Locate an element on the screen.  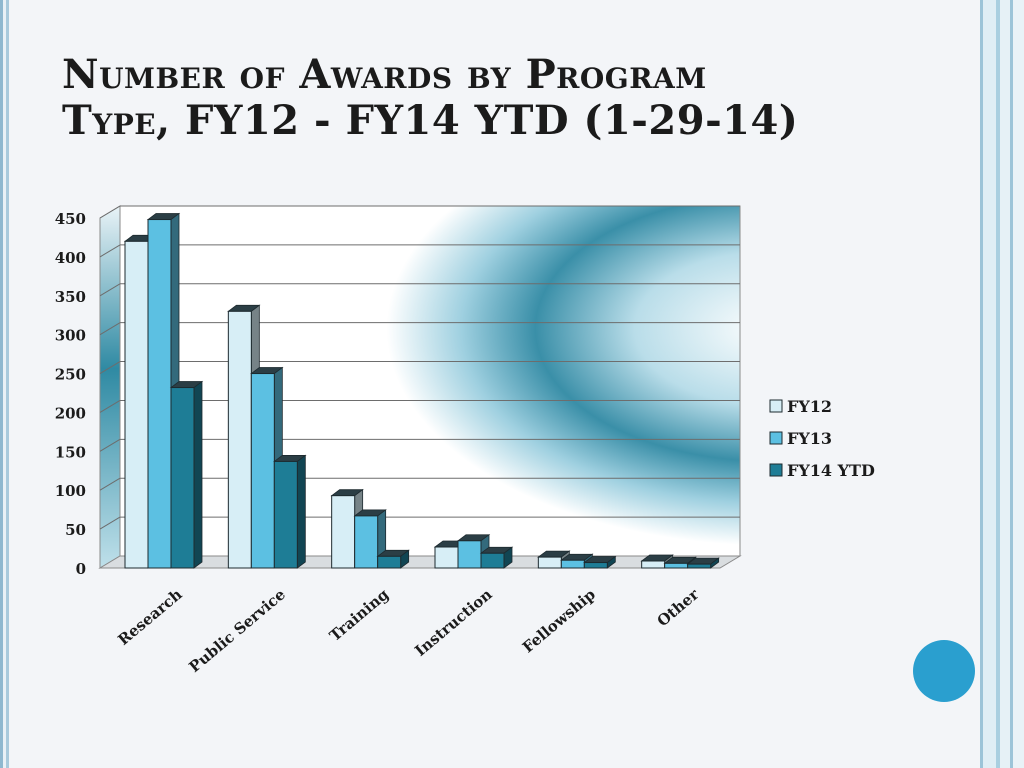
title-line-1: Number of Awards by Program is located at coordinates (384, 74).